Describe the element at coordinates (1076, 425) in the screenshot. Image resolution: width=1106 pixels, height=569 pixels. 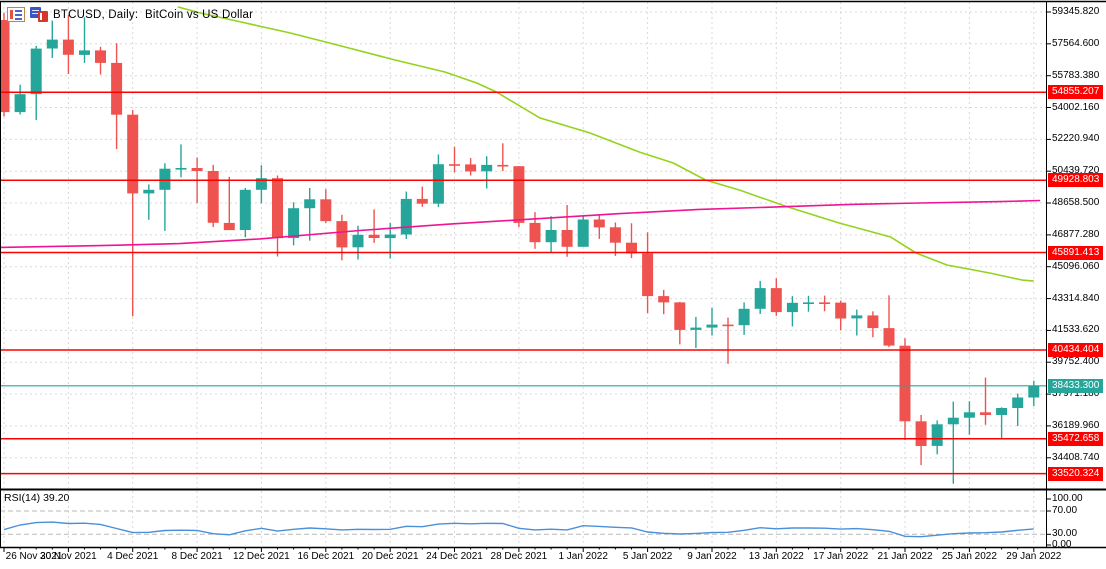
I see `price-axis-label: 36189.960` at that location.